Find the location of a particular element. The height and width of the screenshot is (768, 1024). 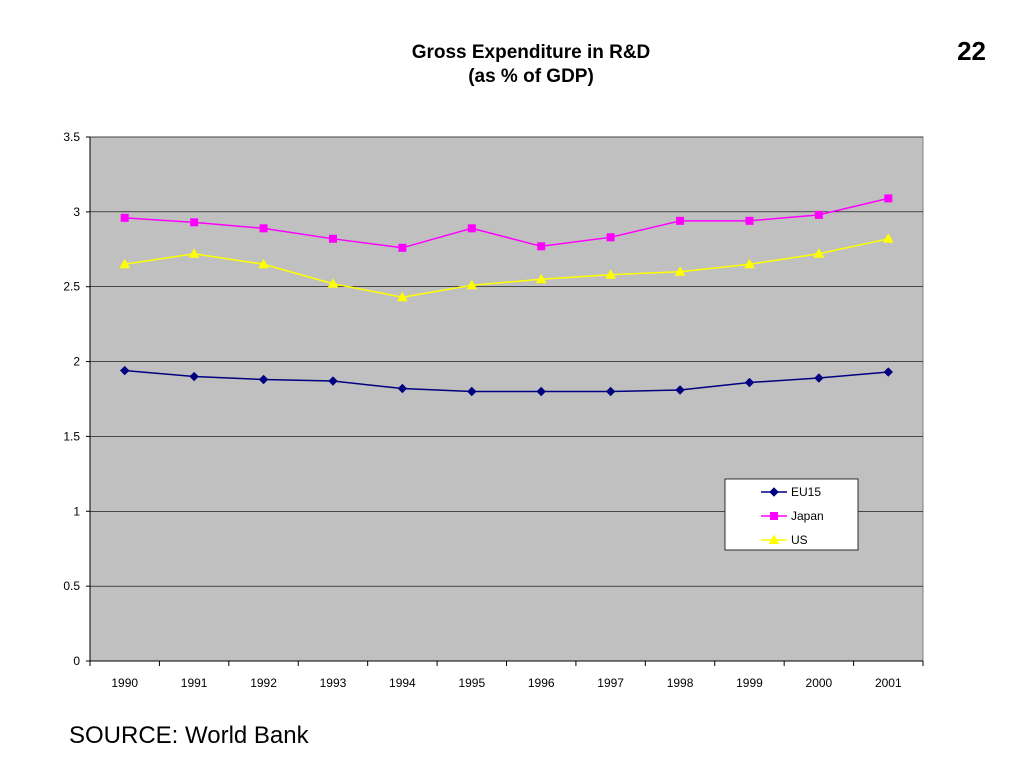

chart-title-line: (as % of GDP) is located at coordinates (531, 76).